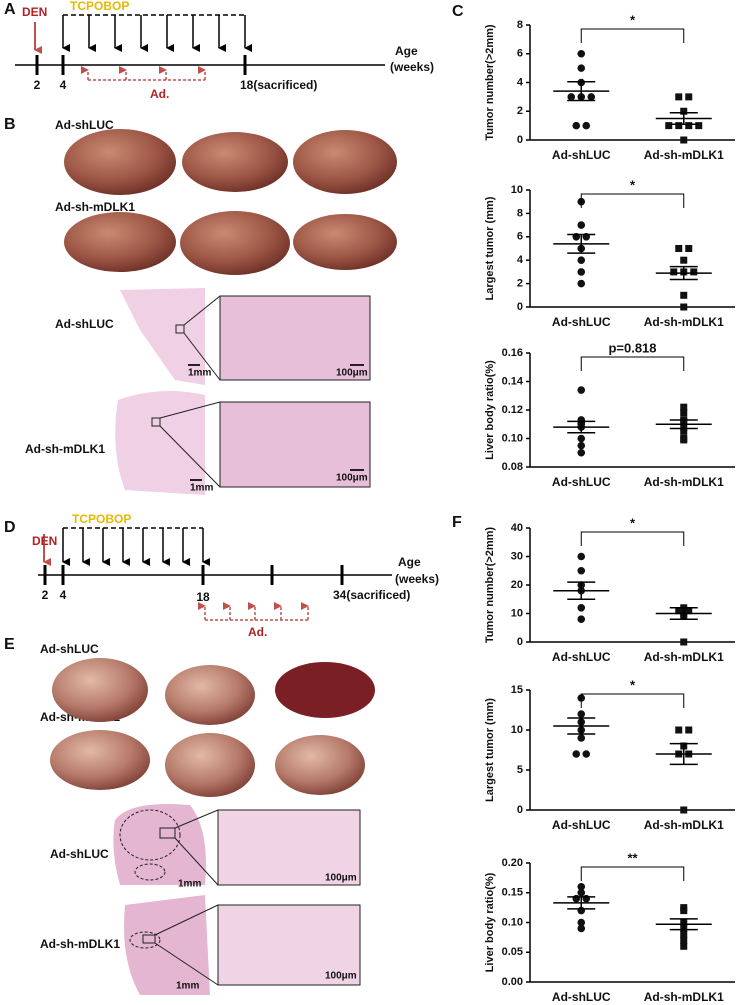 Image resolution: width=756 pixels, height=1005 pixels. Describe the element at coordinates (520, 770) in the screenshot. I see `y-tick-label: 5` at that location.